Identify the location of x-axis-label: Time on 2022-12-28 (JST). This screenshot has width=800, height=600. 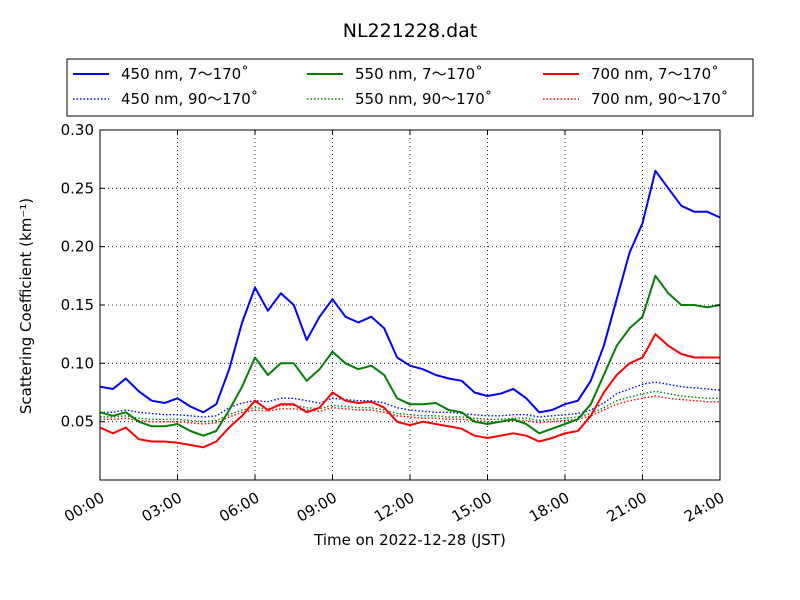
(409, 540).